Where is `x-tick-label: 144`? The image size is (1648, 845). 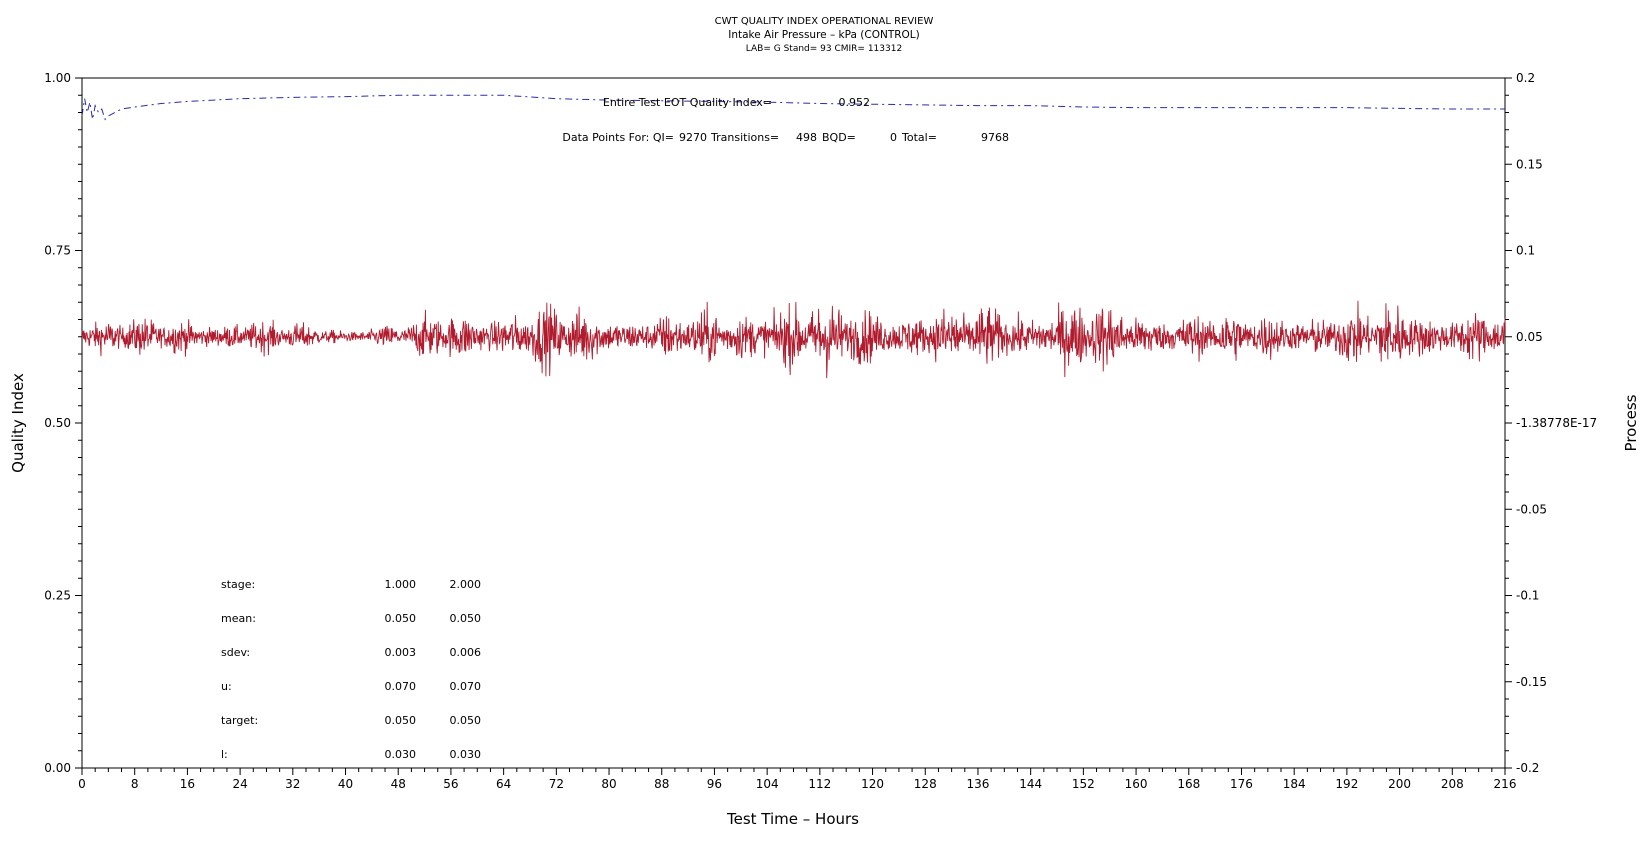 x-tick-label: 144 is located at coordinates (1030, 784).